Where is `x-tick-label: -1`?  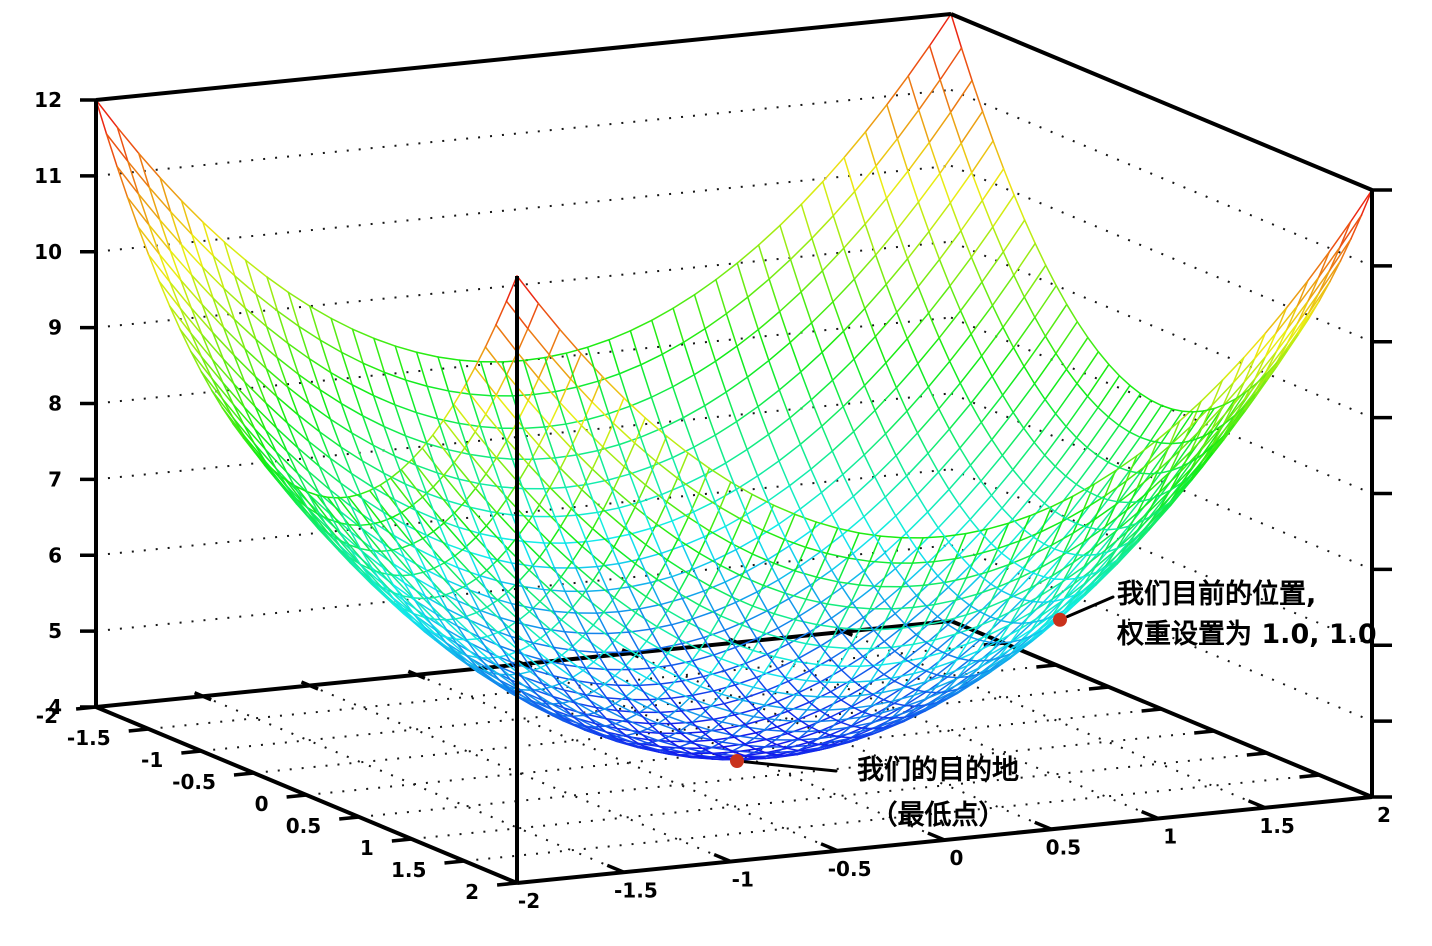
x-tick-label: -1 is located at coordinates (152, 760).